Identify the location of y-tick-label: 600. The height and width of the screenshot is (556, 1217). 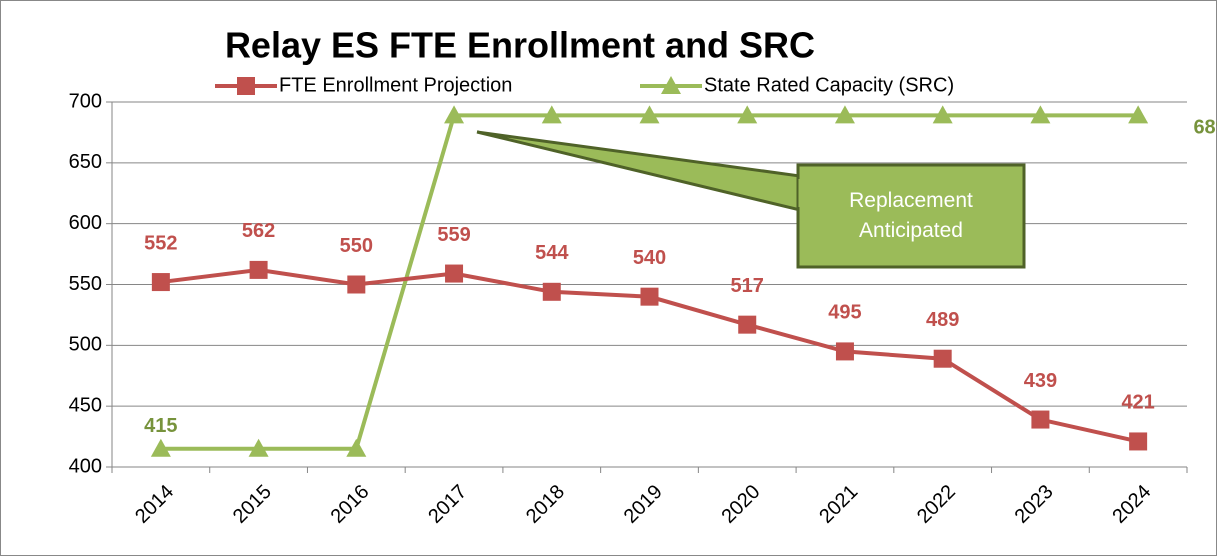
(85, 223).